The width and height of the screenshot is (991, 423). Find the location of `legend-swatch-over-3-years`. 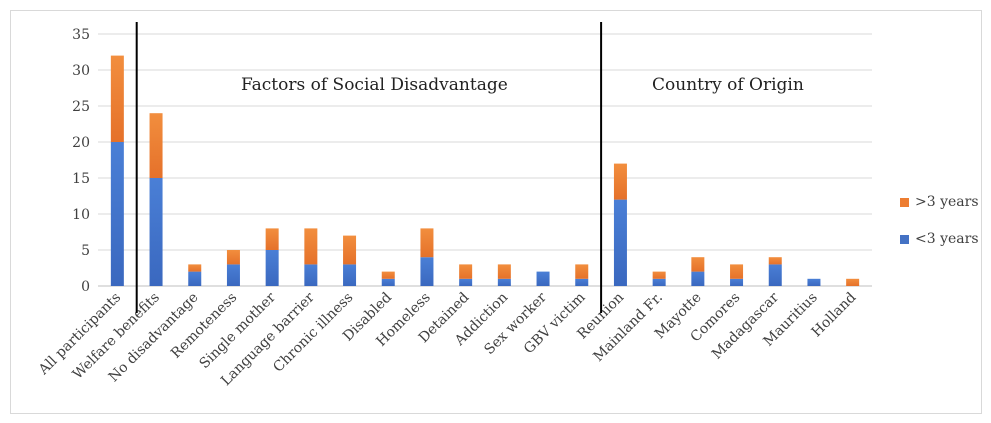

legend-swatch-over-3-years is located at coordinates (904, 202).